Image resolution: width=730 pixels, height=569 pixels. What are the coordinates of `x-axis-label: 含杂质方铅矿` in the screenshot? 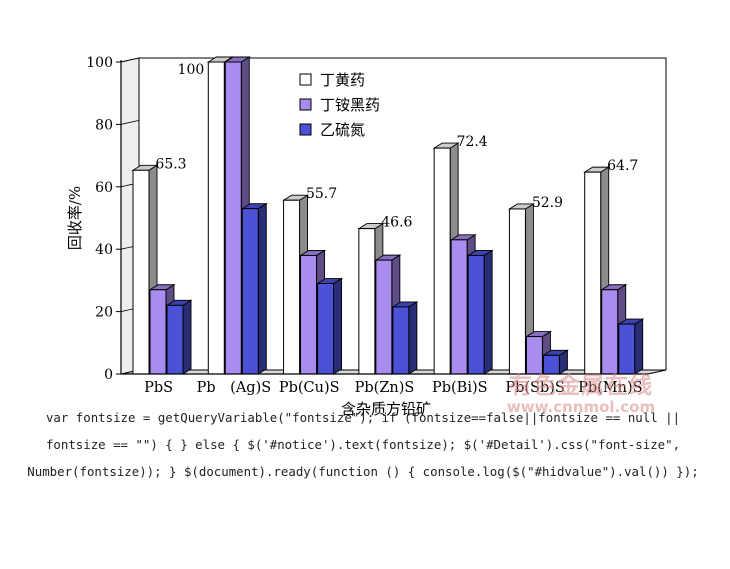 It's located at (386, 409).